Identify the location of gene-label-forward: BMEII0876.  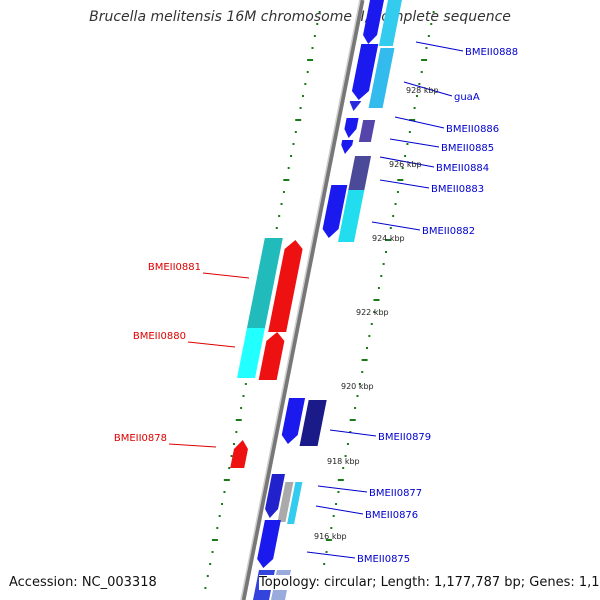
(391, 515).